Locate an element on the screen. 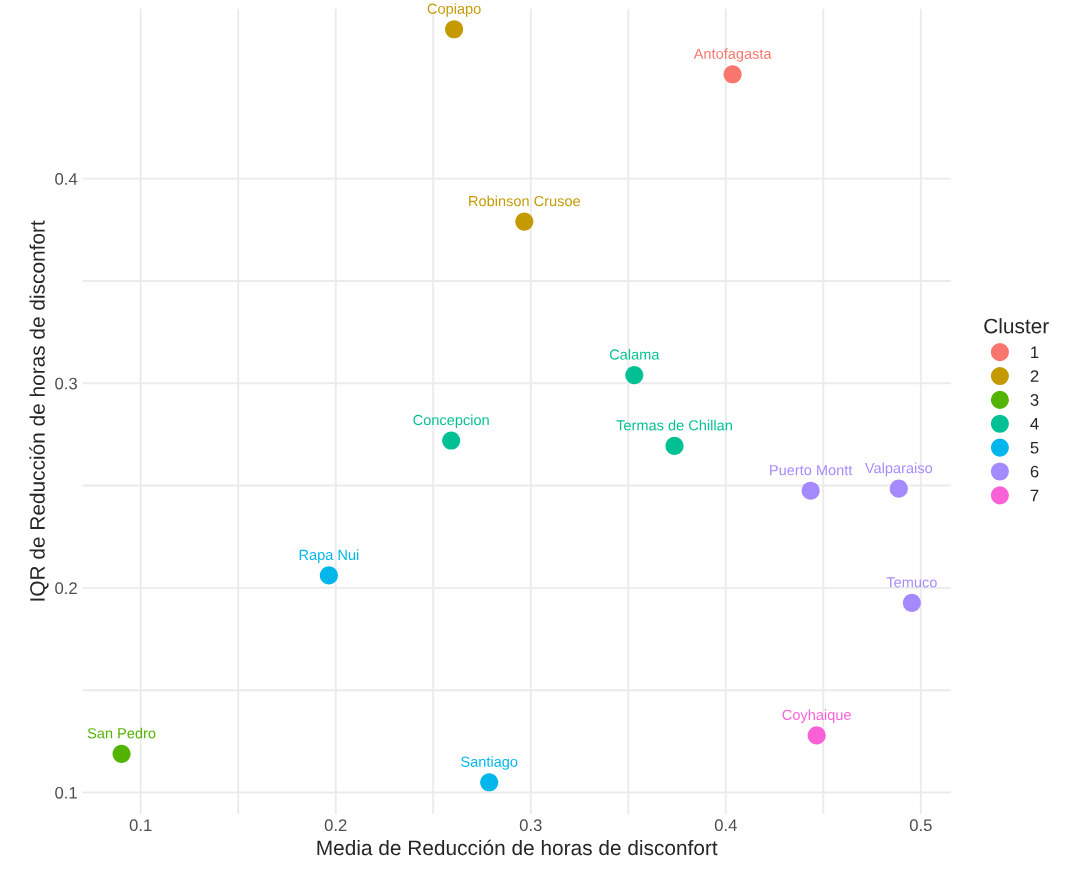 Image resolution: width=1072 pixels, height=880 pixels. legend-label: 4 is located at coordinates (1034, 424).